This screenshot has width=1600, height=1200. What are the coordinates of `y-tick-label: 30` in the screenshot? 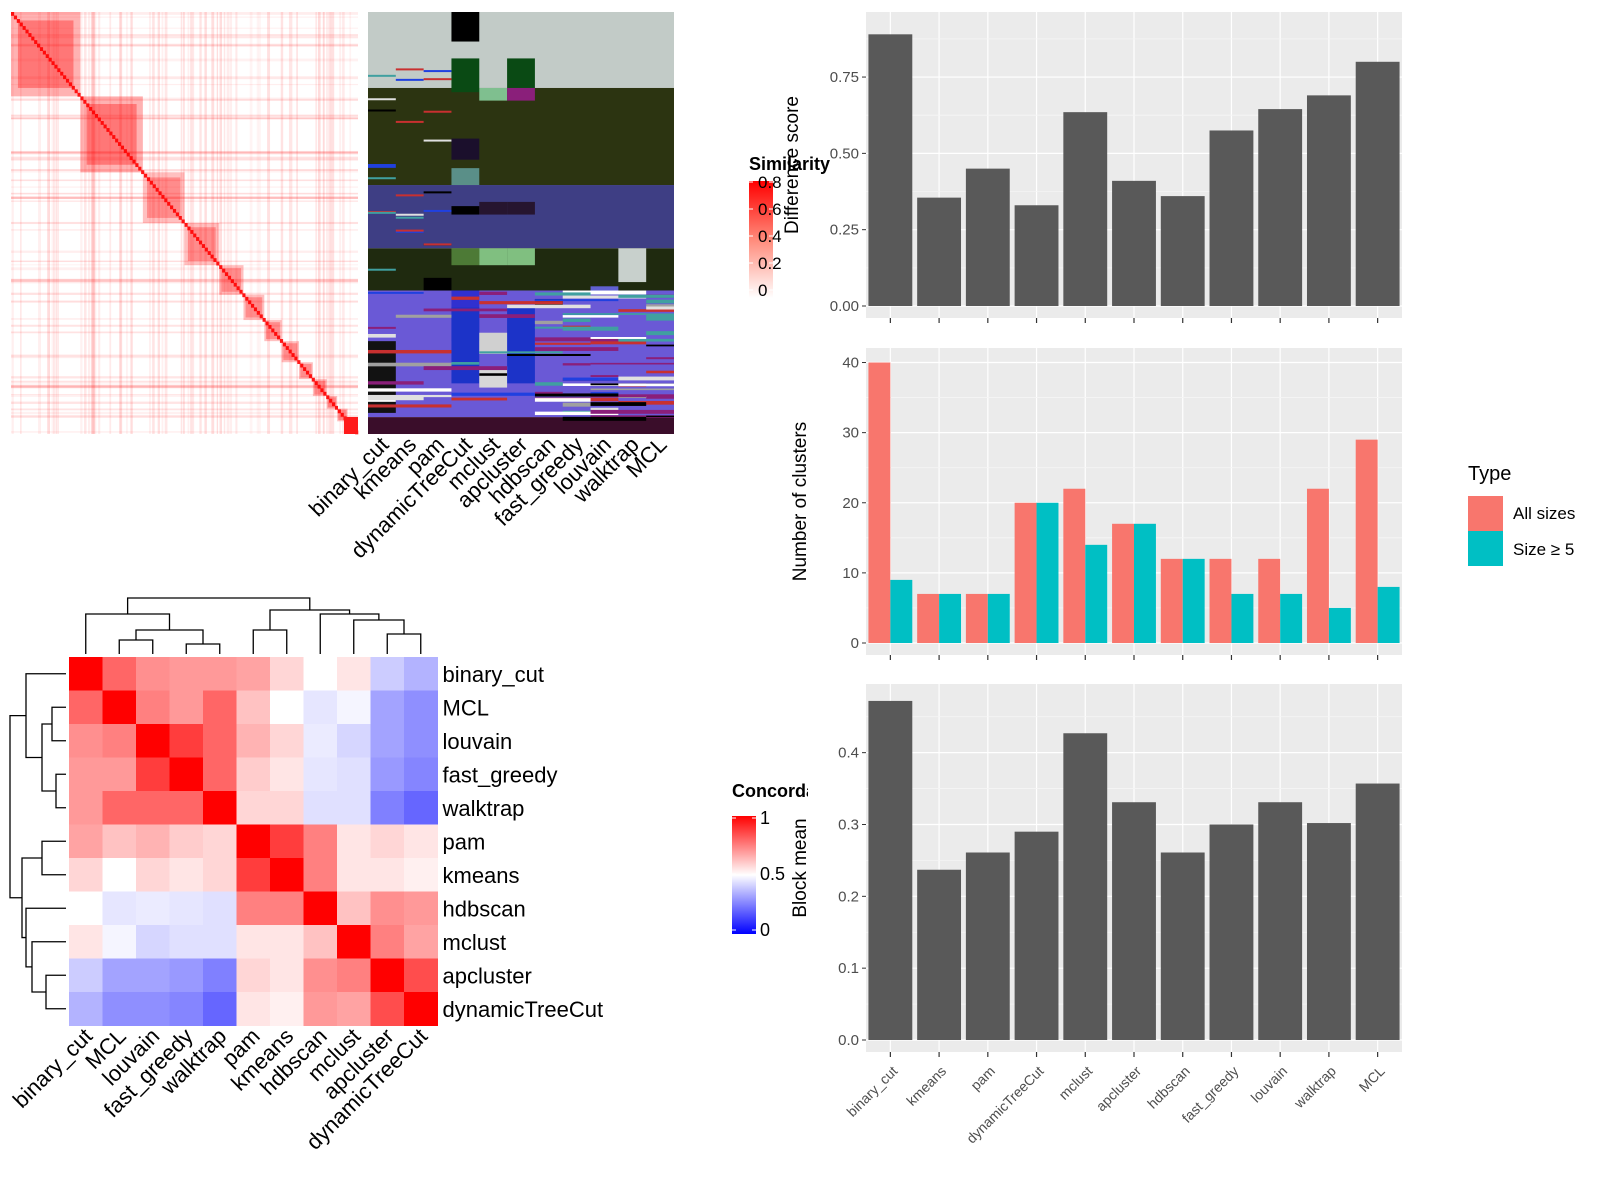 It's located at (850, 433).